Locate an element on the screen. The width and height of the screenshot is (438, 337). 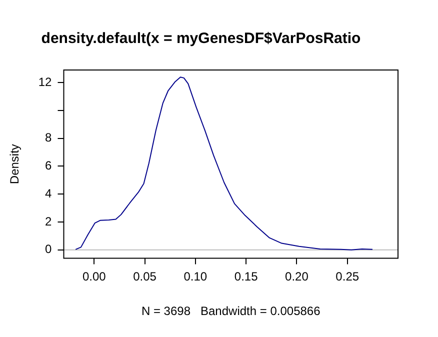
y-tick-label: 0 is located at coordinates (48, 249).